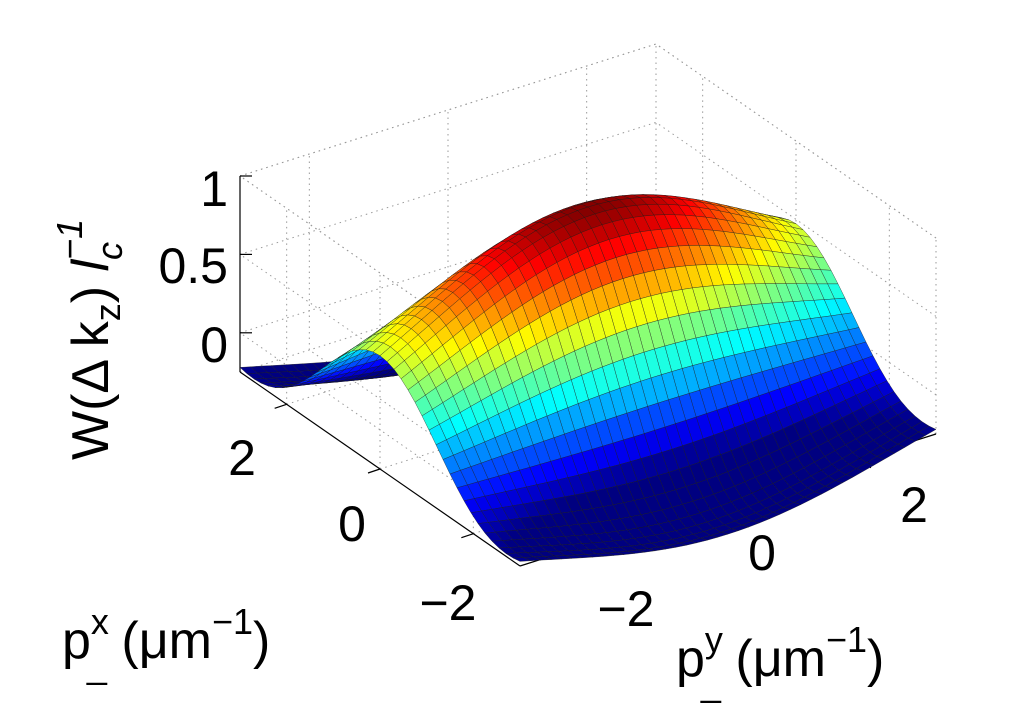  I want to click on y-tick-label-2: 2, so click(914, 505).